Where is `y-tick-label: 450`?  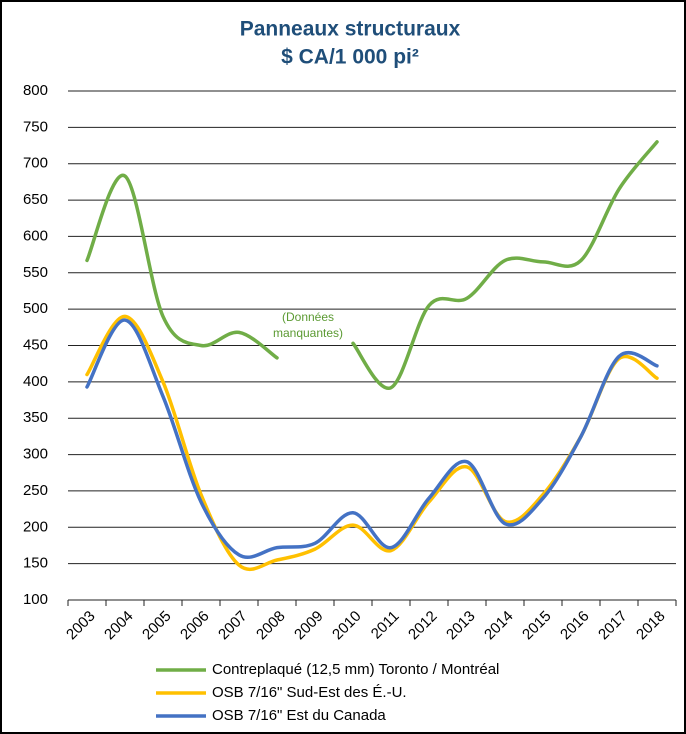 y-tick-label: 450 is located at coordinates (35, 344).